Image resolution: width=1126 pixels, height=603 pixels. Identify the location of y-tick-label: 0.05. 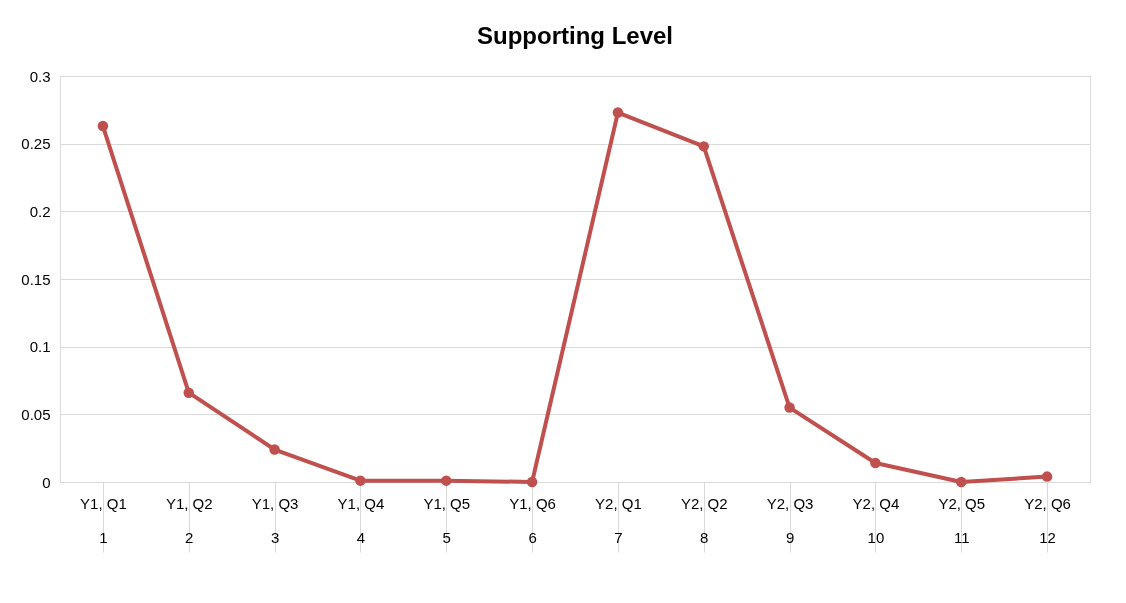
(36, 414).